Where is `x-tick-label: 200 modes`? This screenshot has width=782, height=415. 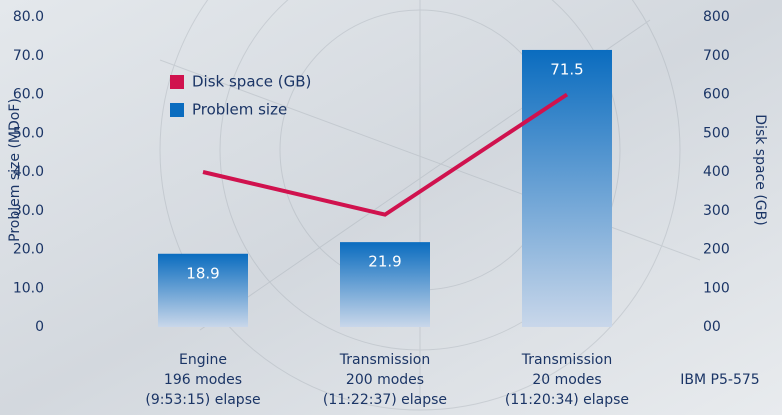
x-tick-label: 200 modes is located at coordinates (385, 380).